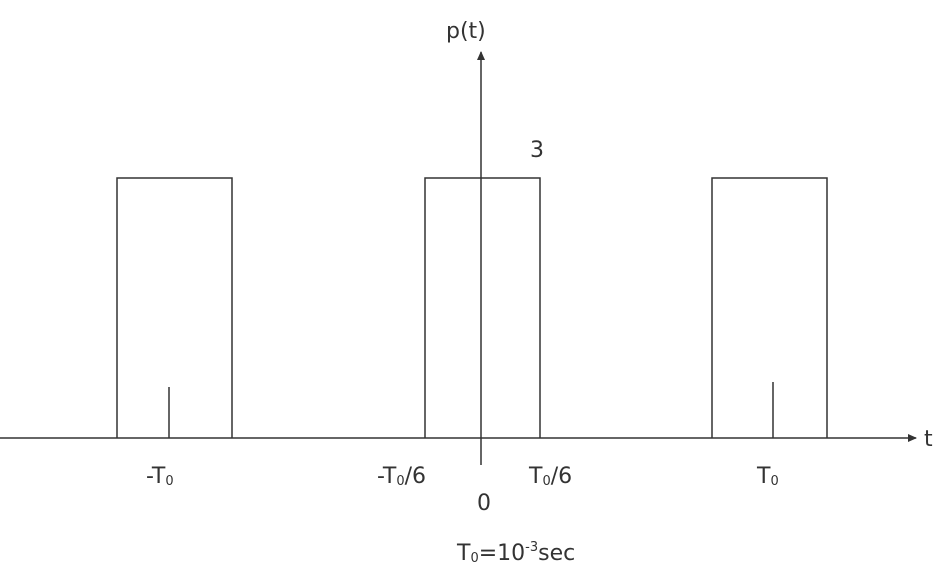 Image resolution: width=936 pixels, height=571 pixels. What do you see at coordinates (484, 503) in the screenshot?
I see `origin-label: 0` at bounding box center [484, 503].